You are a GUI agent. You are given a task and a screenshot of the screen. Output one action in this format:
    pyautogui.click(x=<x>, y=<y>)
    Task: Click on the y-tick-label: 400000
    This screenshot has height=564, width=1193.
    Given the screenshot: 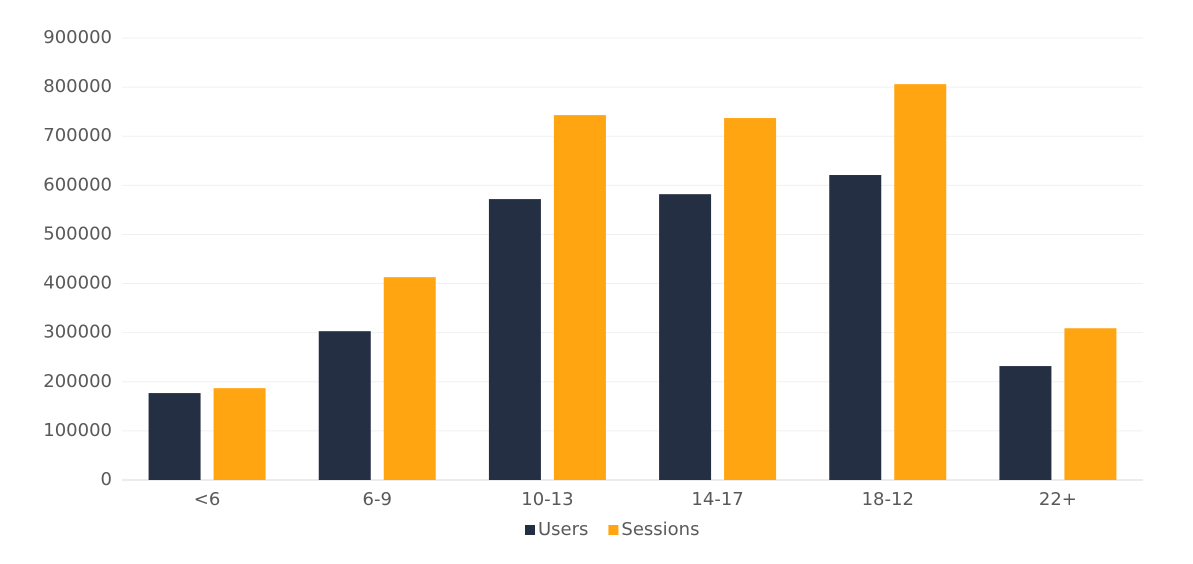 What is the action you would take?
    pyautogui.click(x=77, y=283)
    